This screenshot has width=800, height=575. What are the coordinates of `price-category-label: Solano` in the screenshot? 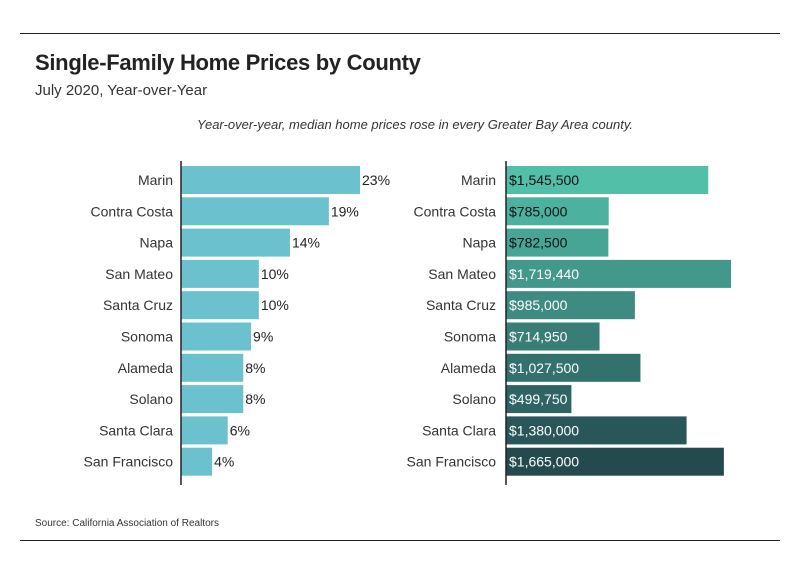 It's located at (474, 399).